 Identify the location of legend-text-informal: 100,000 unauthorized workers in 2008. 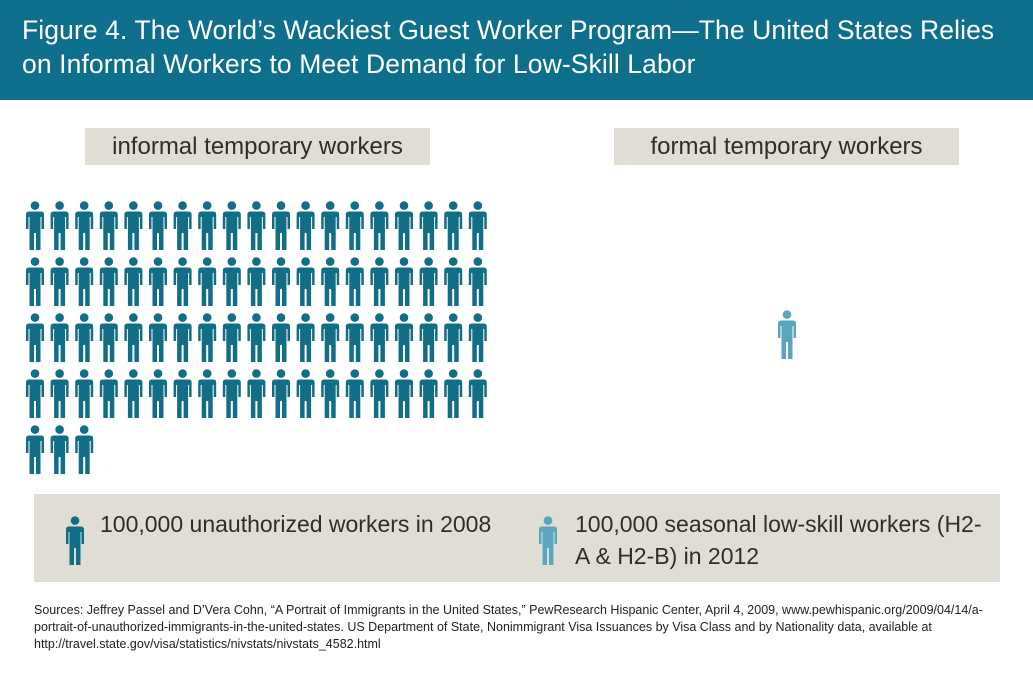
(296, 524).